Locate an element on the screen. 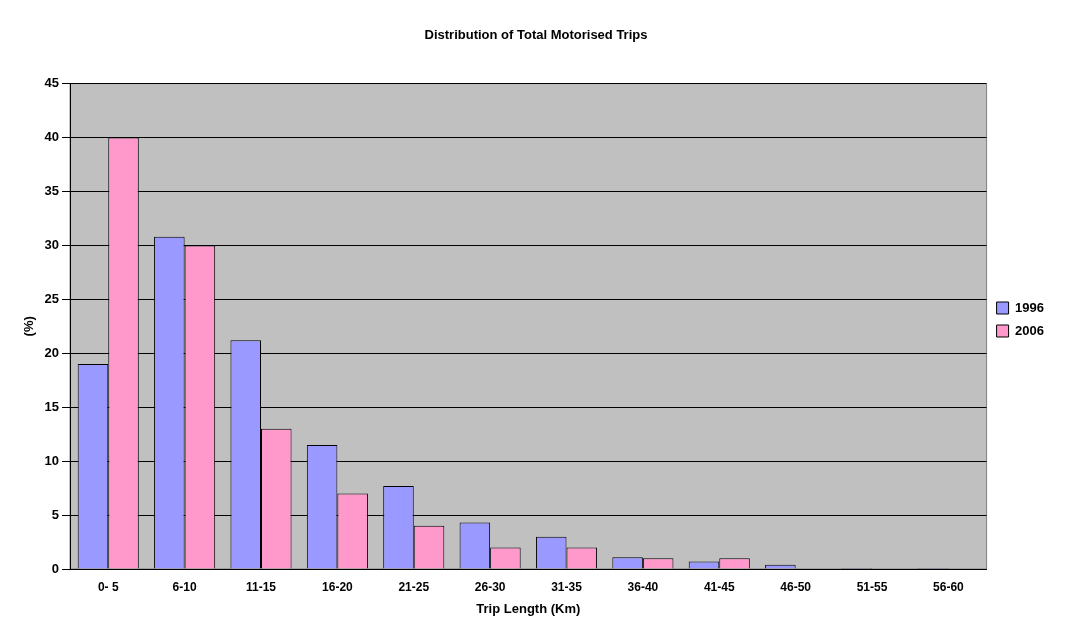  x-tick-label: 11-15 is located at coordinates (261, 586).